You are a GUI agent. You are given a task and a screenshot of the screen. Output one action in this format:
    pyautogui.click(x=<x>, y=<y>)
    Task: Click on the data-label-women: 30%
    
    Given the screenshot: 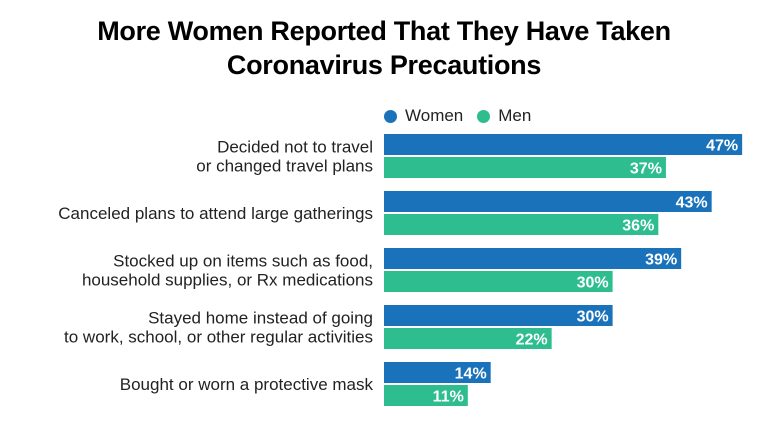 What is the action you would take?
    pyautogui.click(x=593, y=317)
    